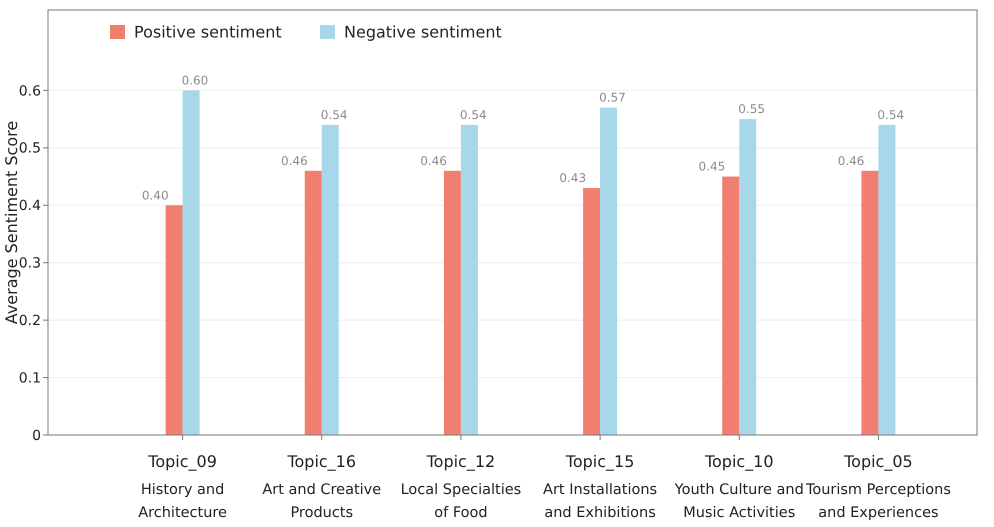 This screenshot has height=527, width=994. What do you see at coordinates (423, 32) in the screenshot?
I see `legend-label: Negative sentiment` at bounding box center [423, 32].